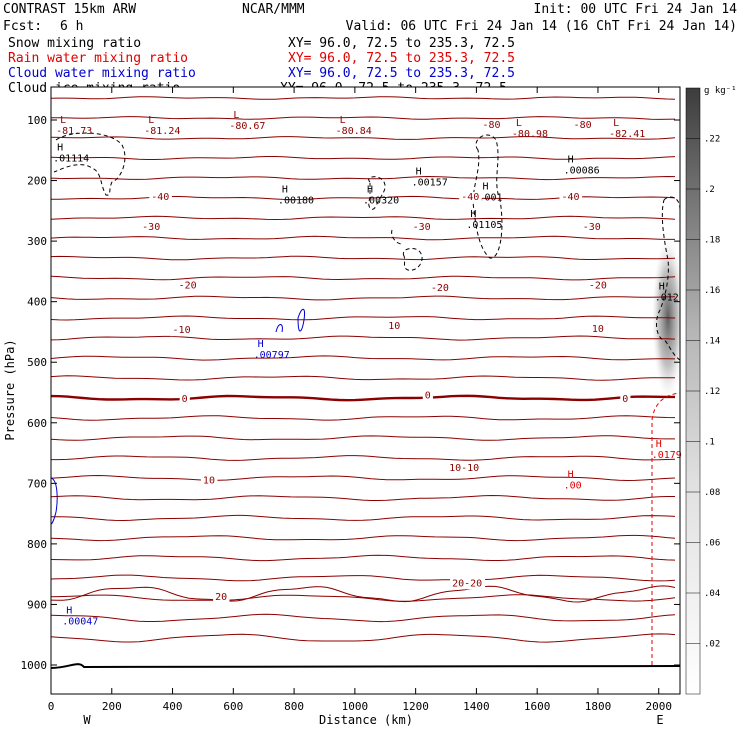 The width and height of the screenshot is (740, 740). Describe the element at coordinates (37, 241) in the screenshot. I see `y-tick-label: 300` at that location.